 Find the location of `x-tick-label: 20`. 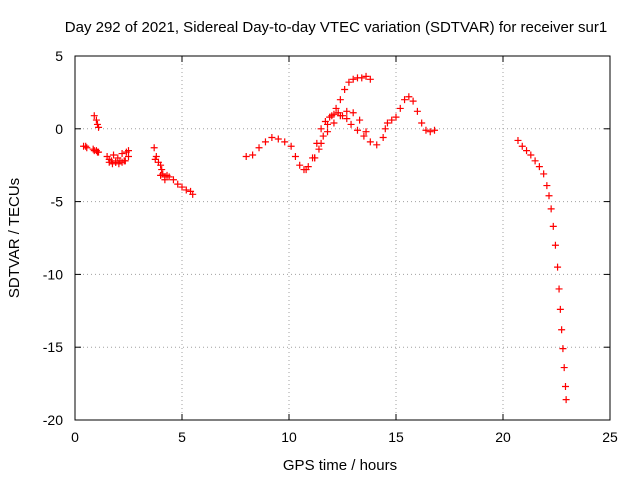

x-tick-label: 20 is located at coordinates (503, 437).